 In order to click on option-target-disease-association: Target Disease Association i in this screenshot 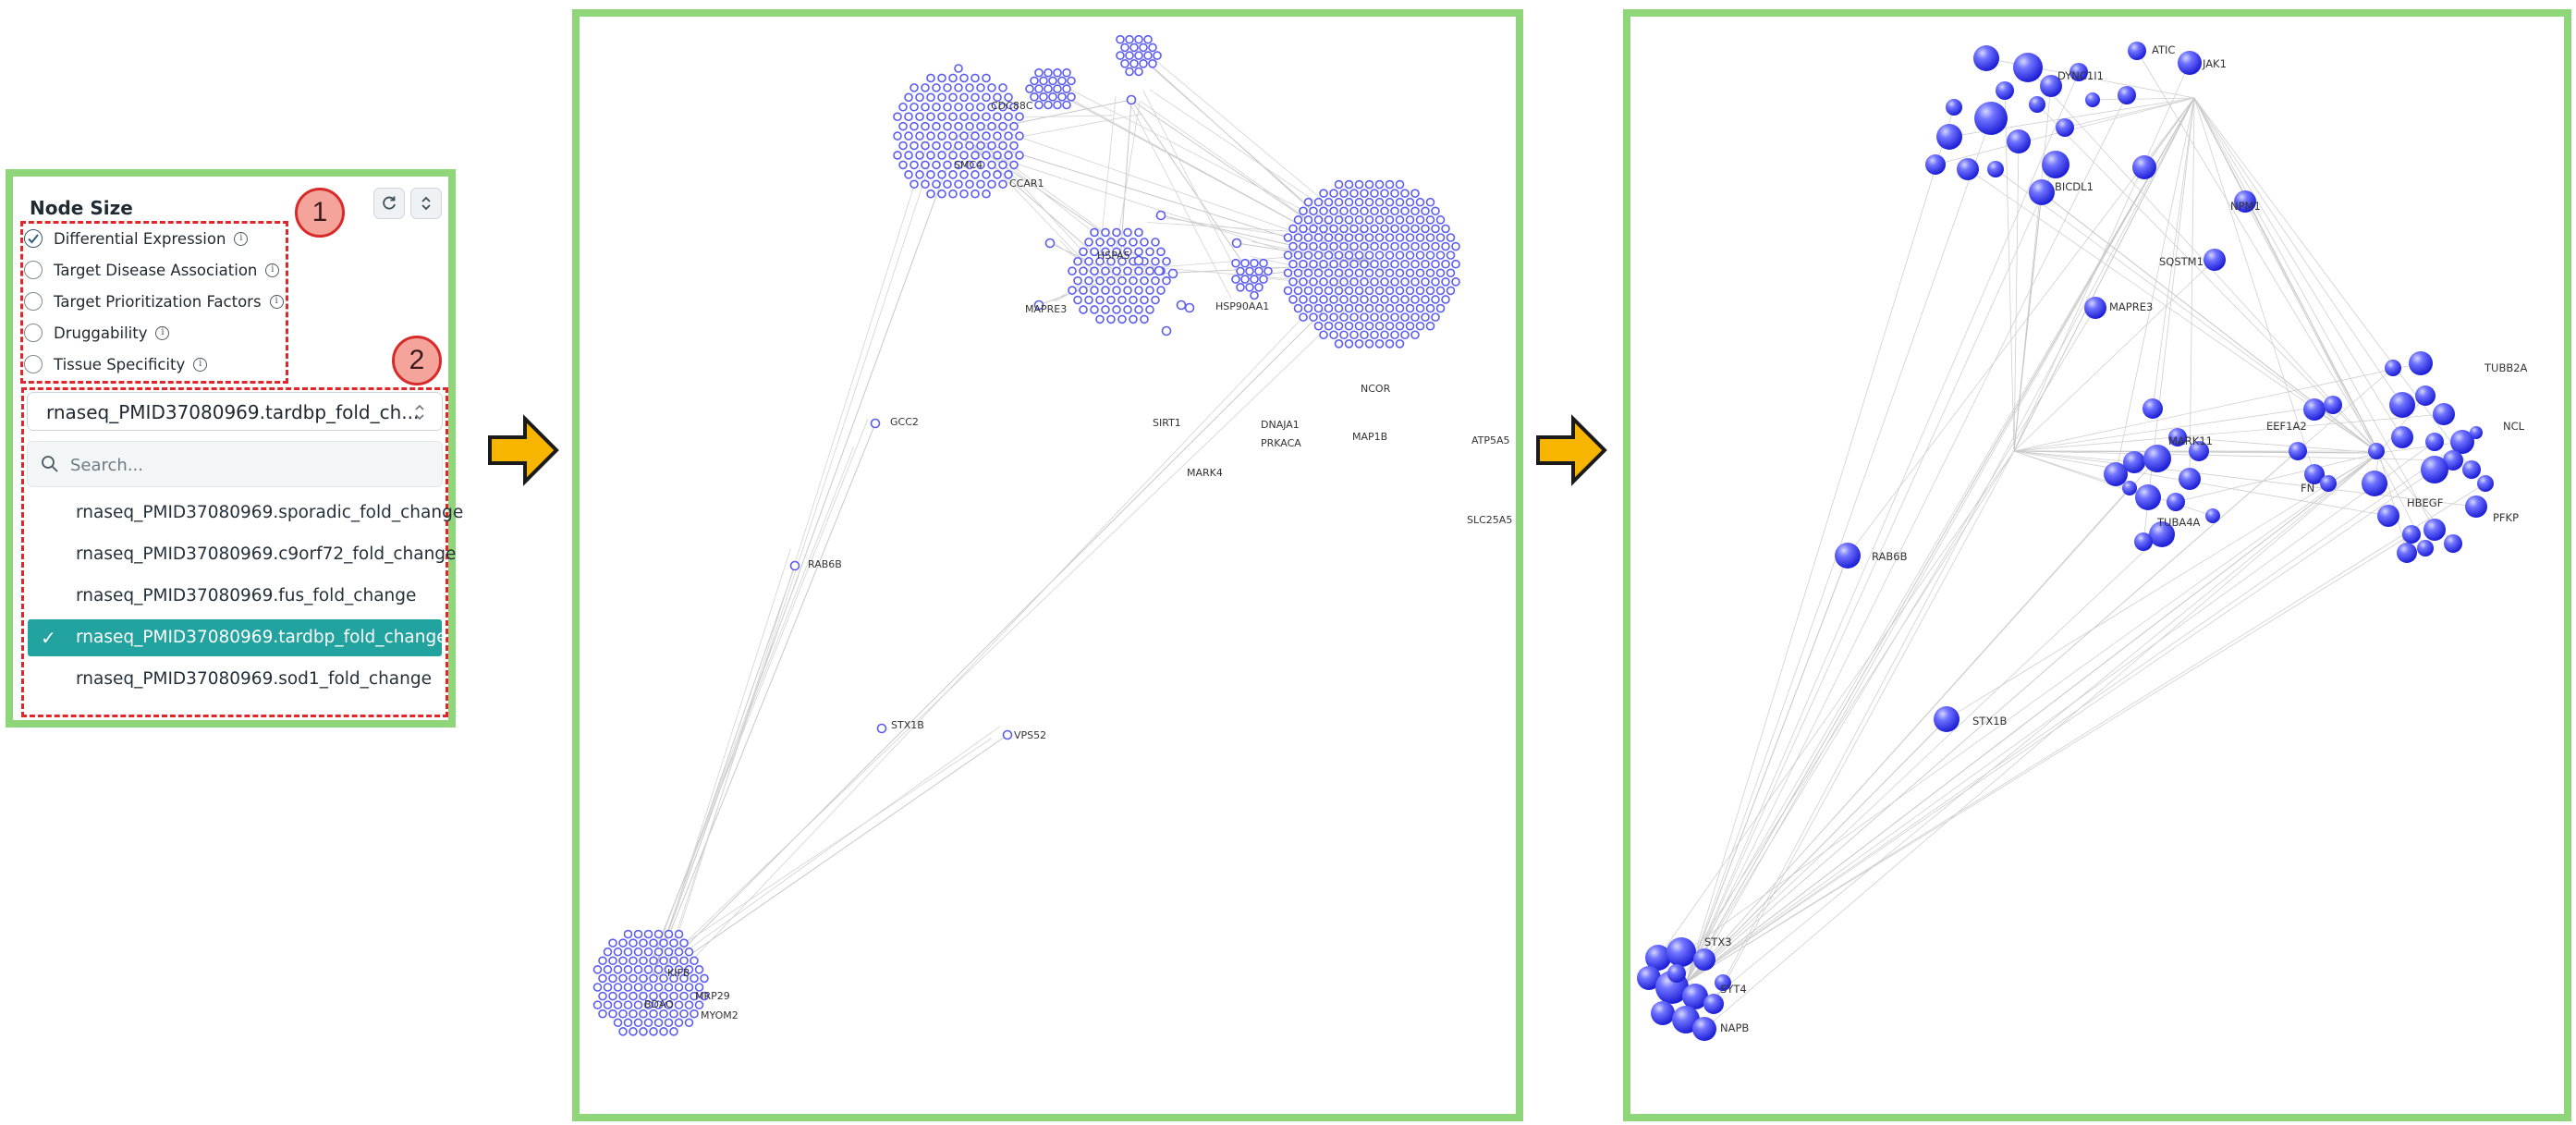, I will do `click(152, 270)`.